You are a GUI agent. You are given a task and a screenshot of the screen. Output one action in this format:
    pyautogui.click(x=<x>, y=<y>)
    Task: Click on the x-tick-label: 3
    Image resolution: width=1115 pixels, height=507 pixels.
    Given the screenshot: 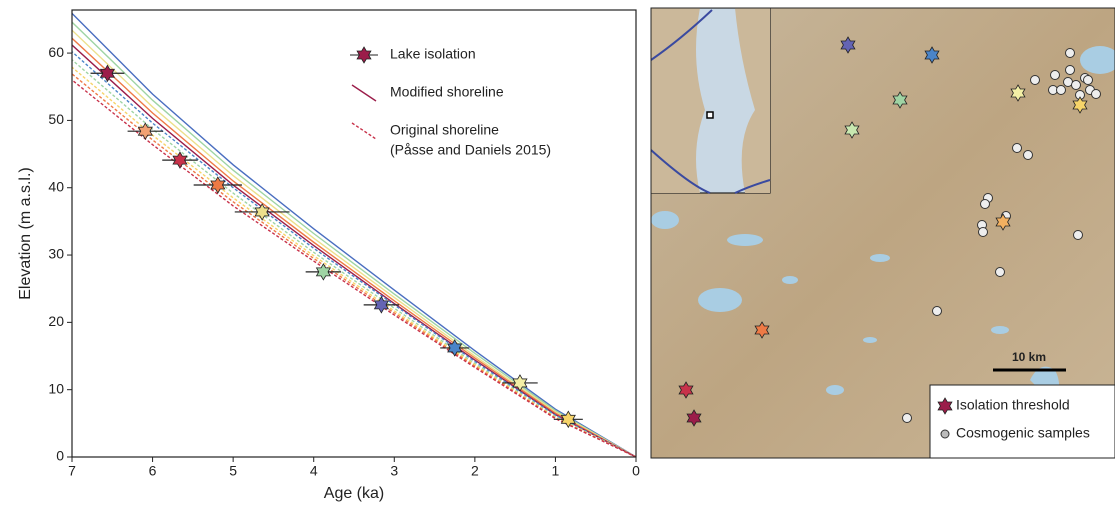 What is the action you would take?
    pyautogui.click(x=394, y=471)
    